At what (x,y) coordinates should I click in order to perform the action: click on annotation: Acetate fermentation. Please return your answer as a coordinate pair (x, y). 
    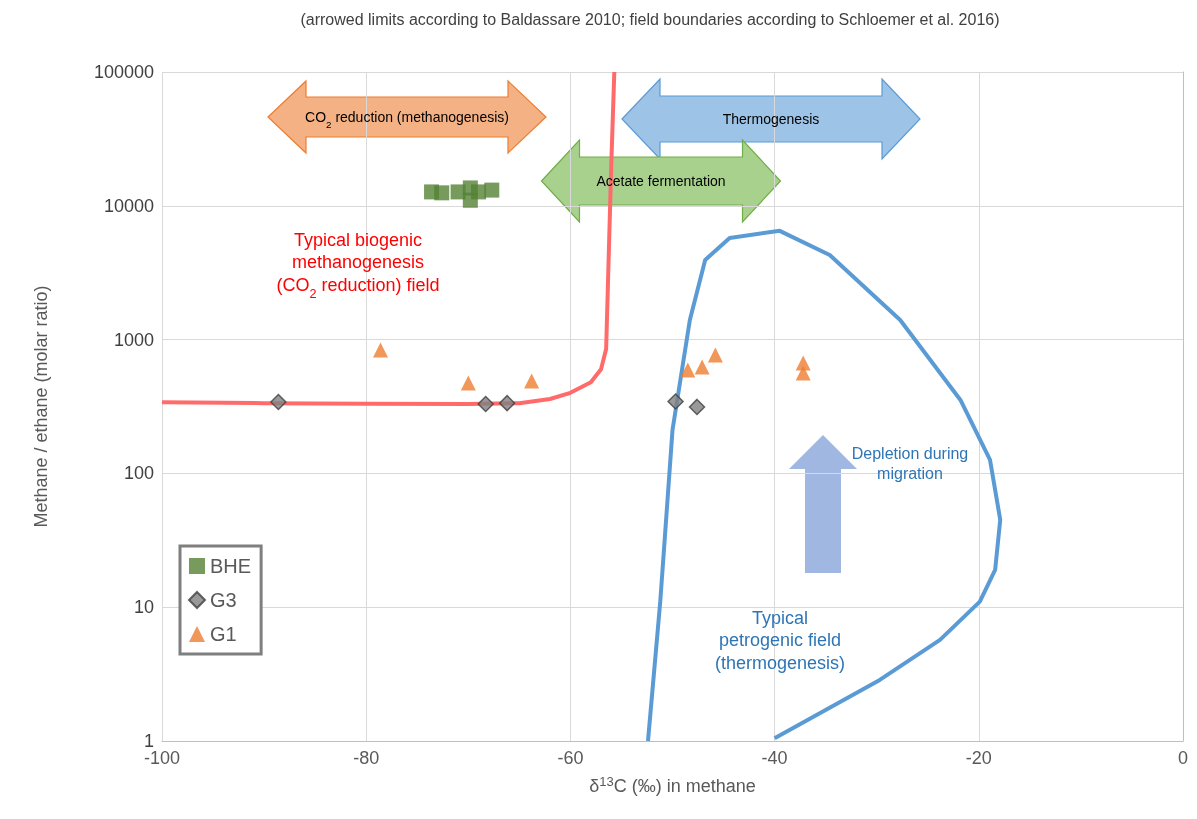
    Looking at the image, I should click on (661, 180).